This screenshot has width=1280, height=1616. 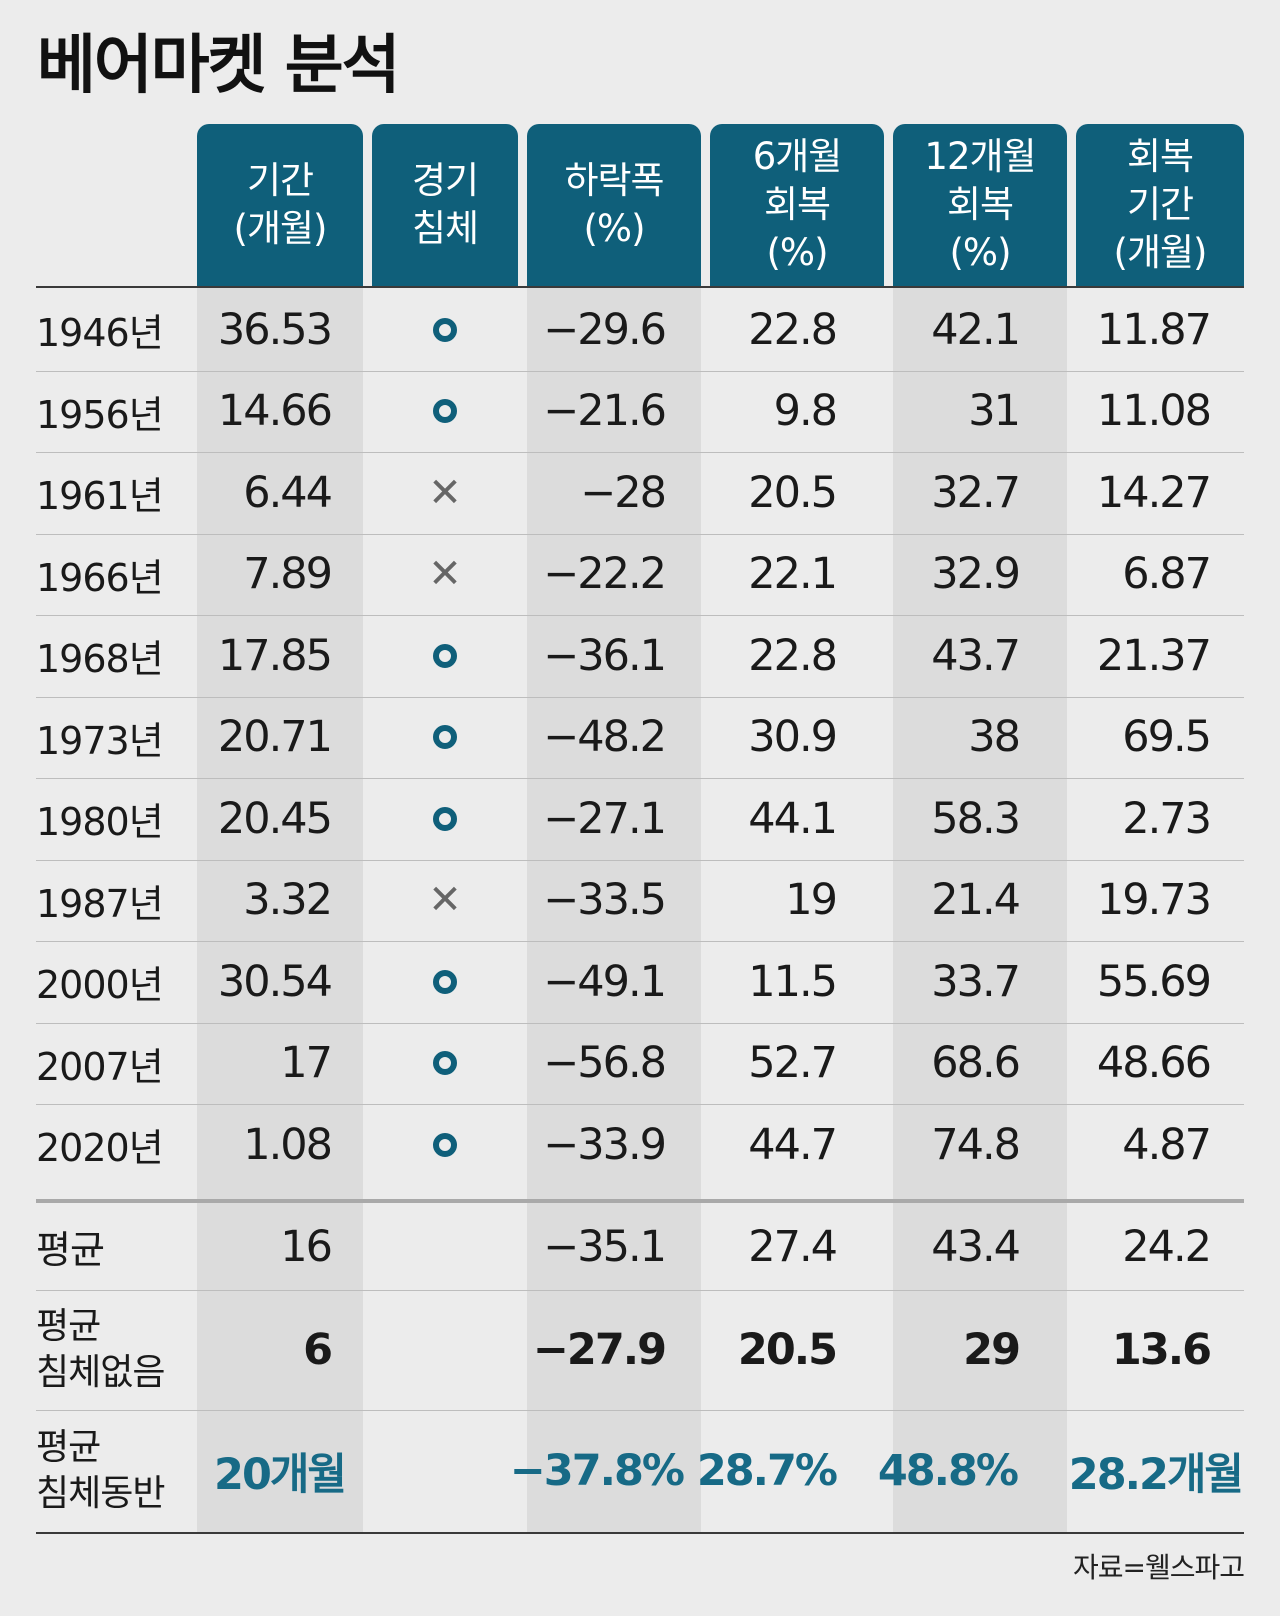 I want to click on header-decline: 하락폭 (%), so click(x=614, y=205).